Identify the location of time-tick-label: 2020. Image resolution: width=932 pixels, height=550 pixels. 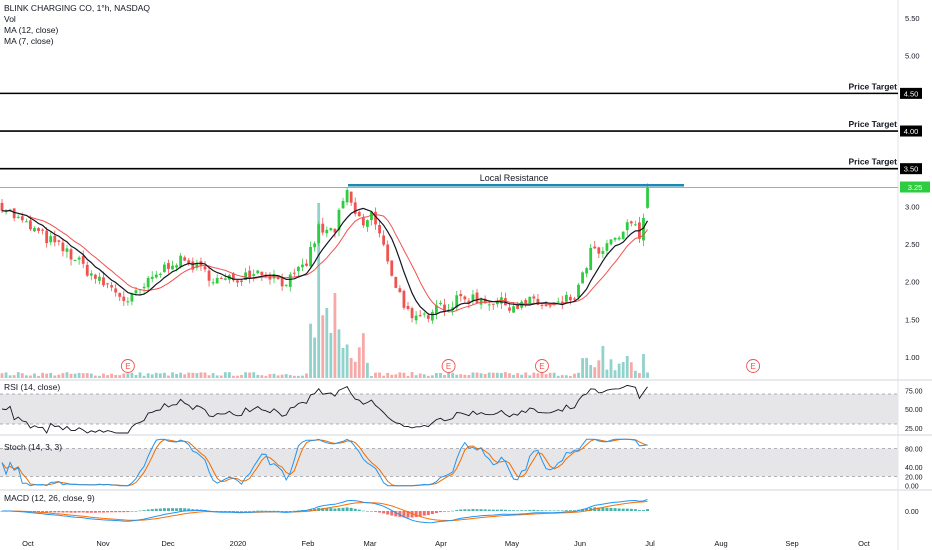
(238, 543).